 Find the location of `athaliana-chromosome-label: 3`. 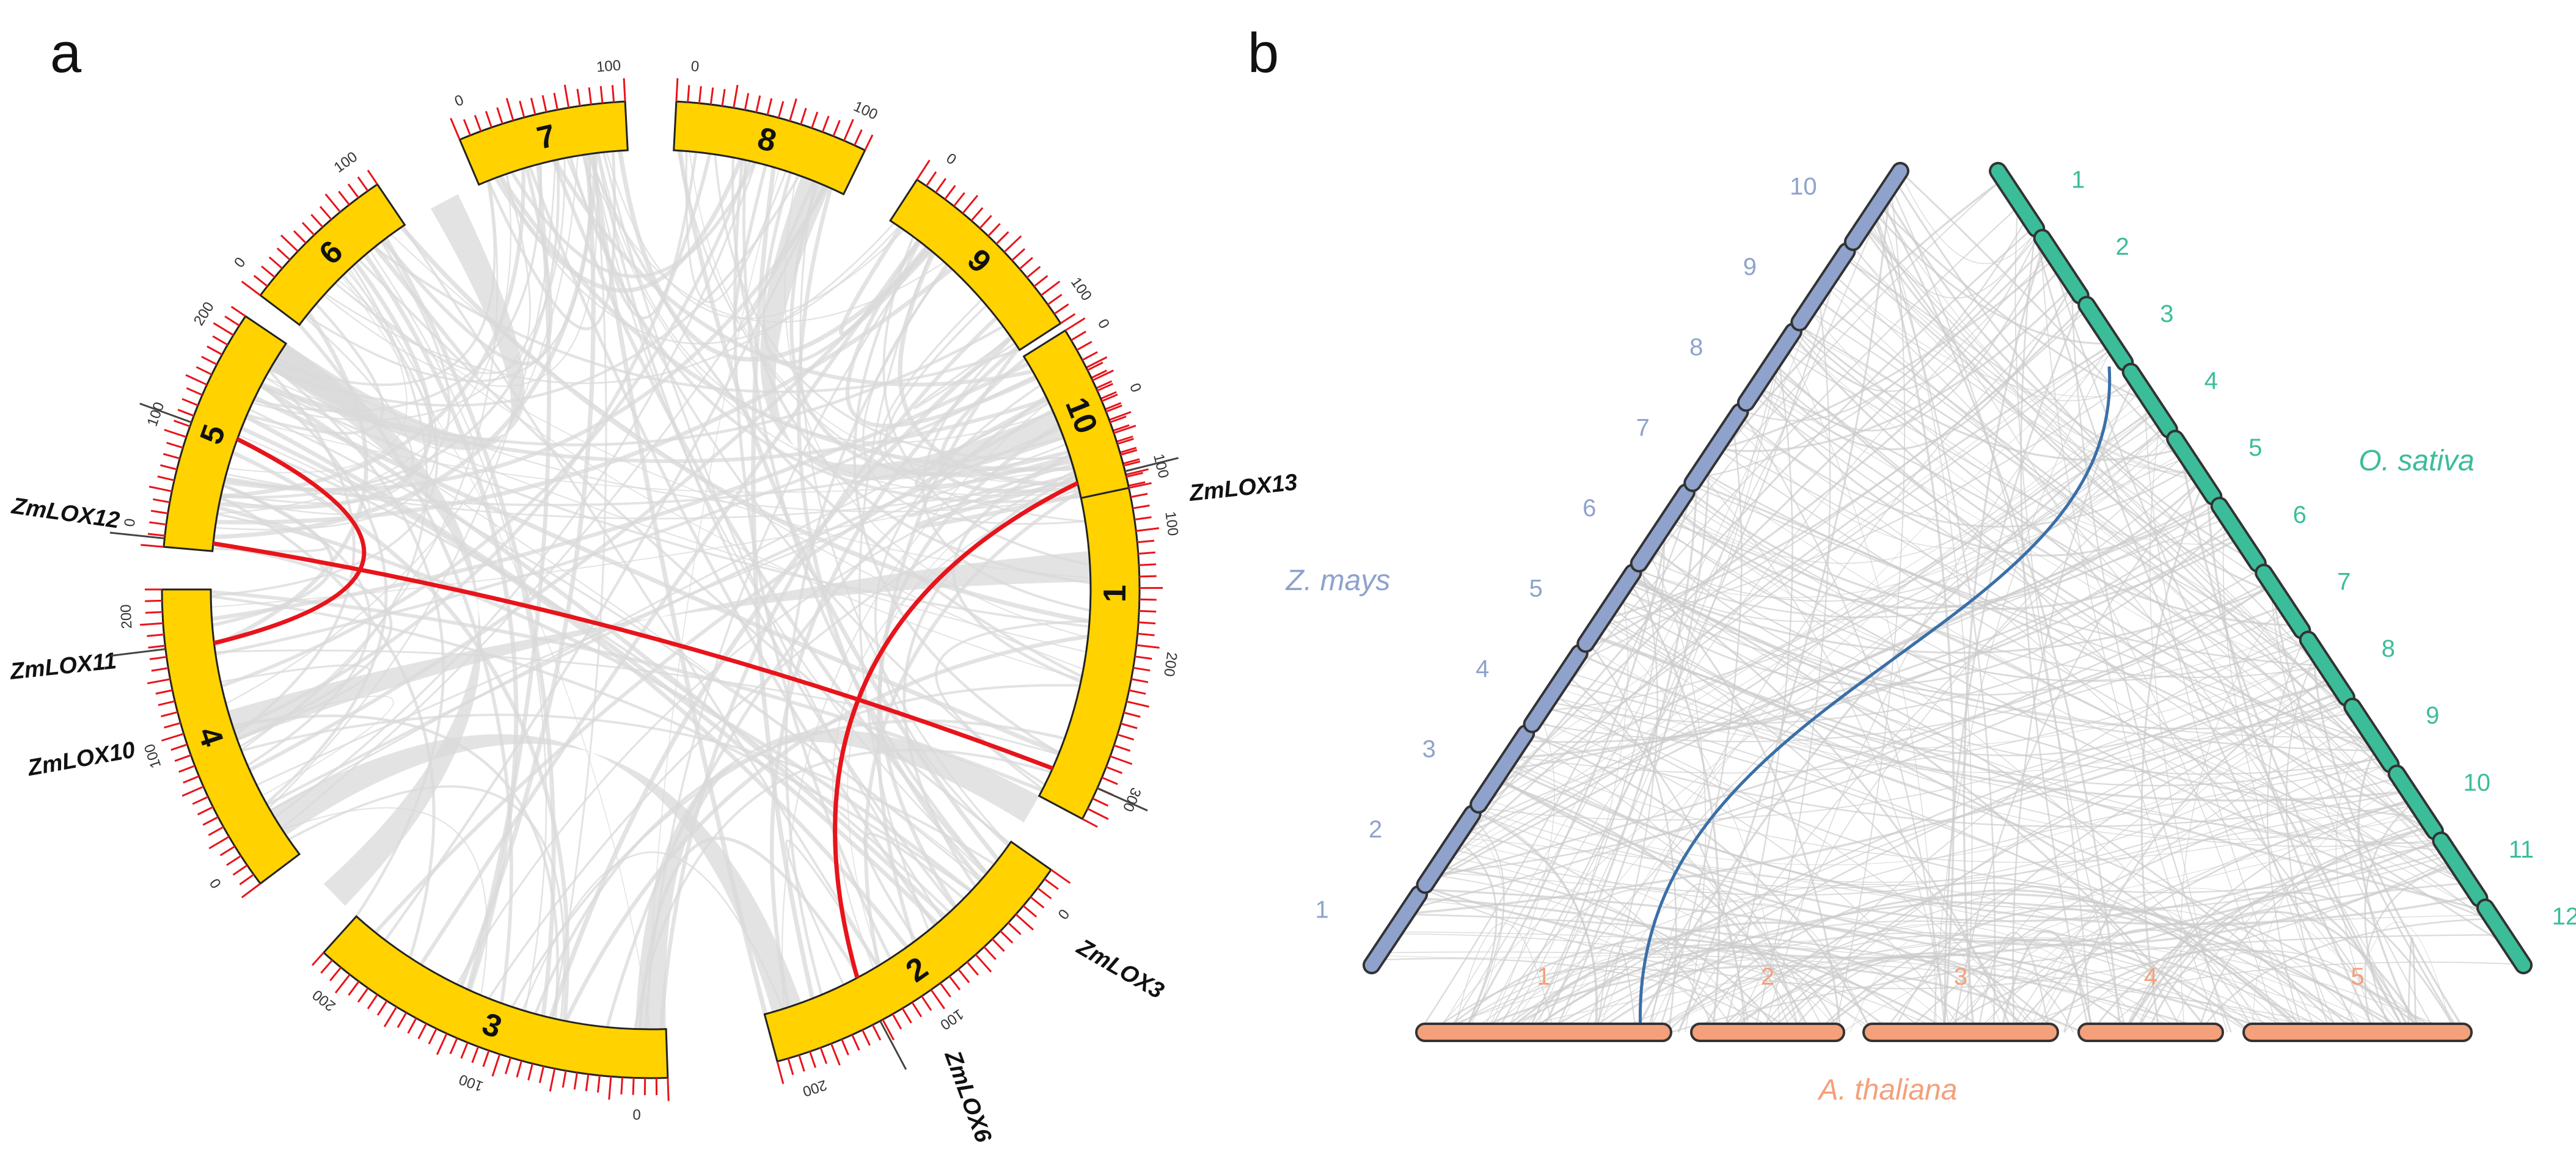

athaliana-chromosome-label: 3 is located at coordinates (1960, 976).